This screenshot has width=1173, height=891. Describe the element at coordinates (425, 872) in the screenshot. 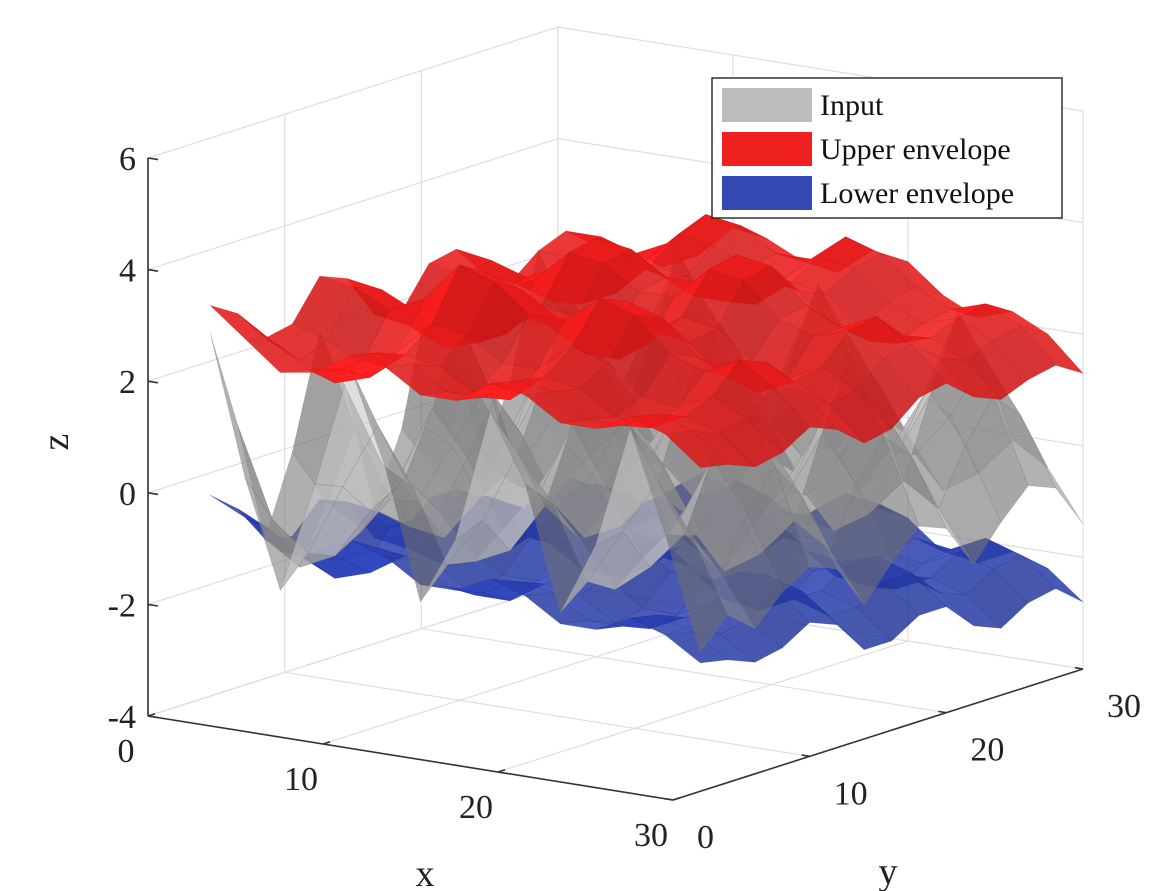

I see `x-axis-label: x` at that location.